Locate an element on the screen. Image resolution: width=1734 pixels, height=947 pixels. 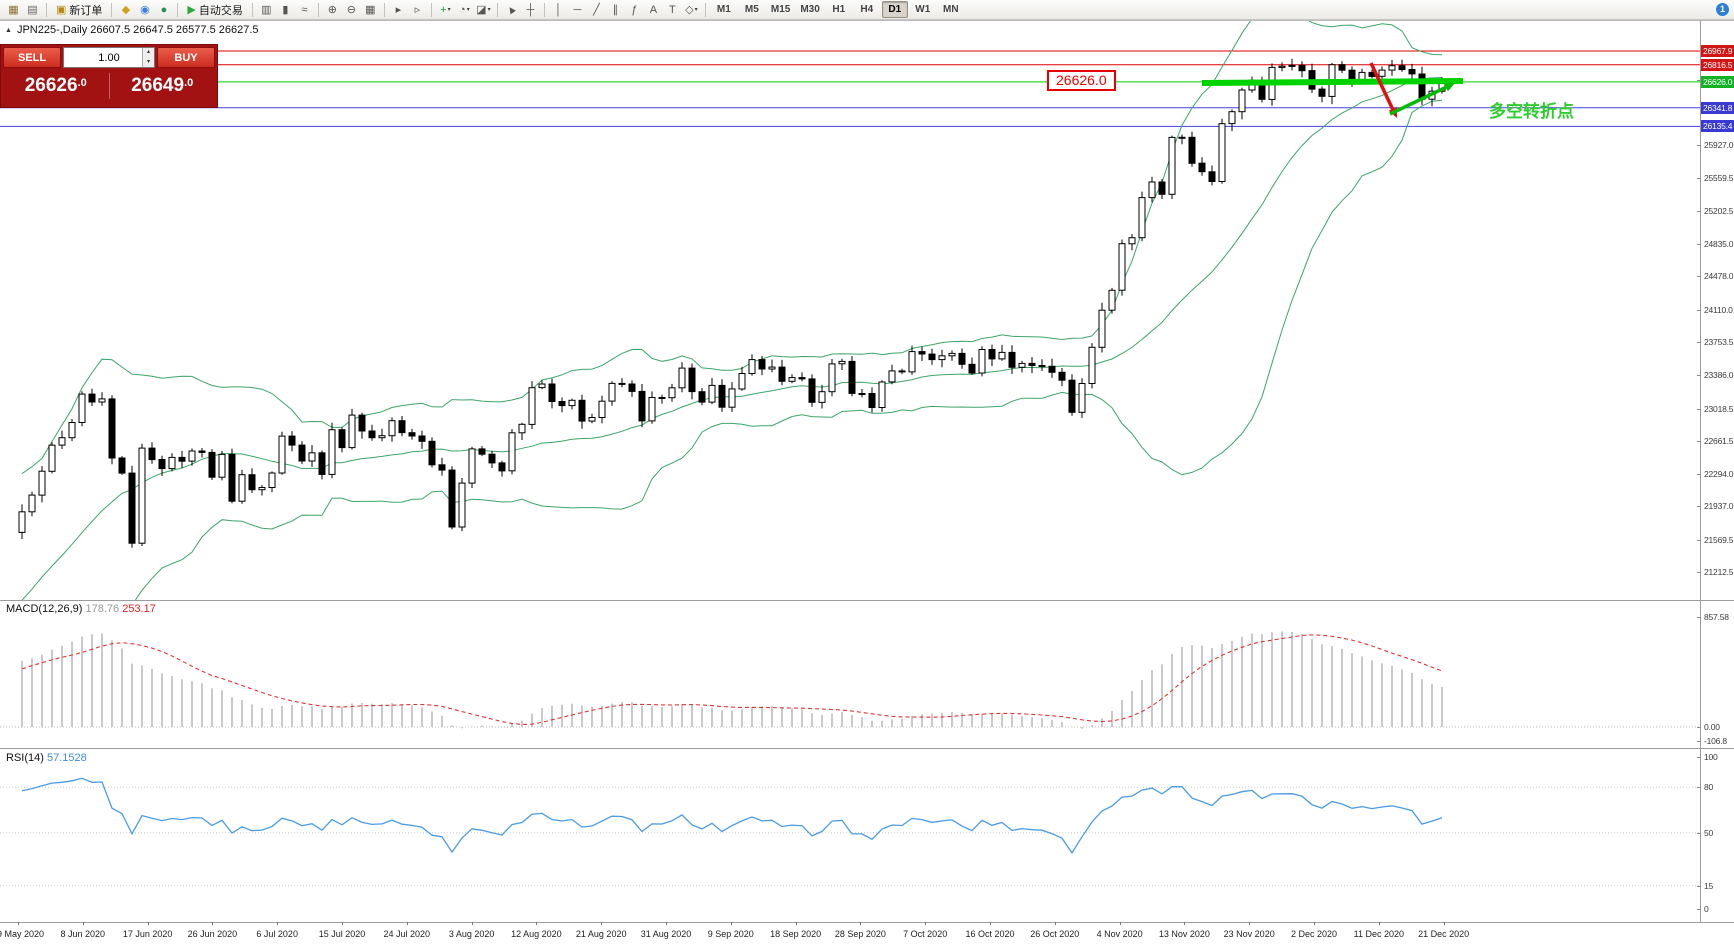
zoom-in-icon: ⊕ is located at coordinates (332, 10).